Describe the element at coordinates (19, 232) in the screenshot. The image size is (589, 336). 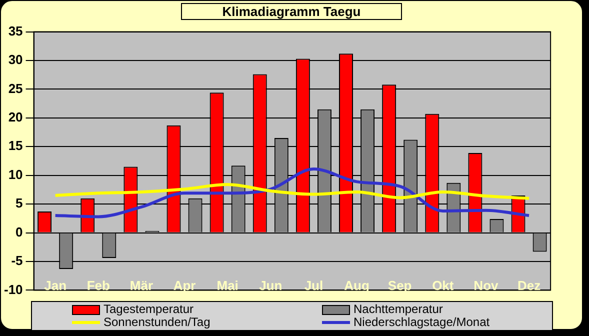
I see `y-tick-label: 0` at that location.